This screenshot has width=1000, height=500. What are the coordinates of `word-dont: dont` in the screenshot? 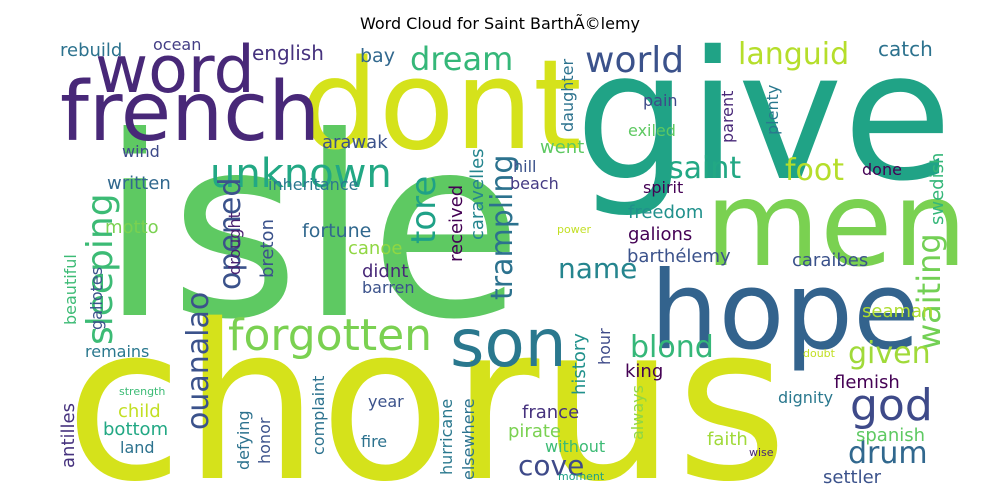 It's located at (441, 106).